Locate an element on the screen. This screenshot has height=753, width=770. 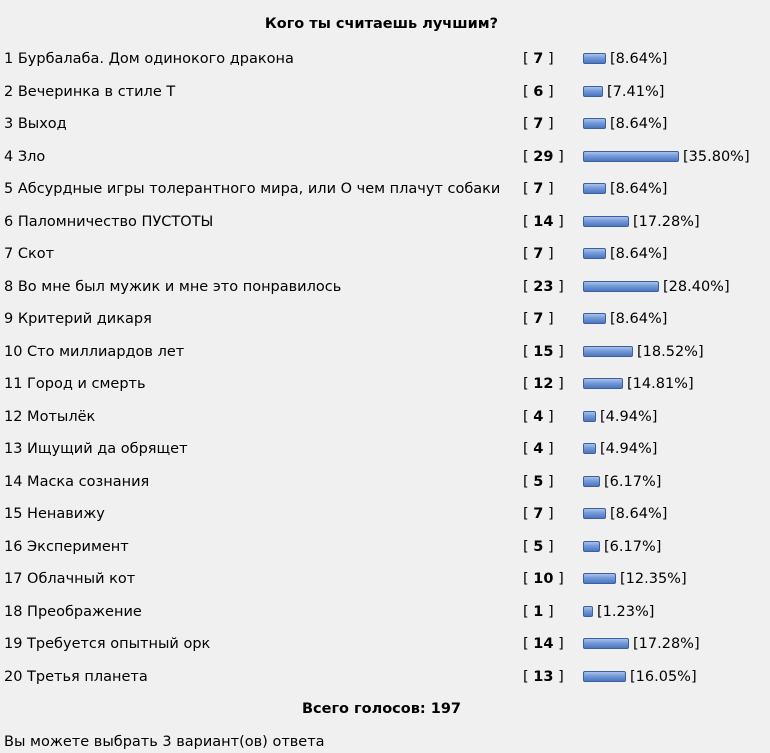
poll-option-label: 15 Ненавижу is located at coordinates (54, 514).